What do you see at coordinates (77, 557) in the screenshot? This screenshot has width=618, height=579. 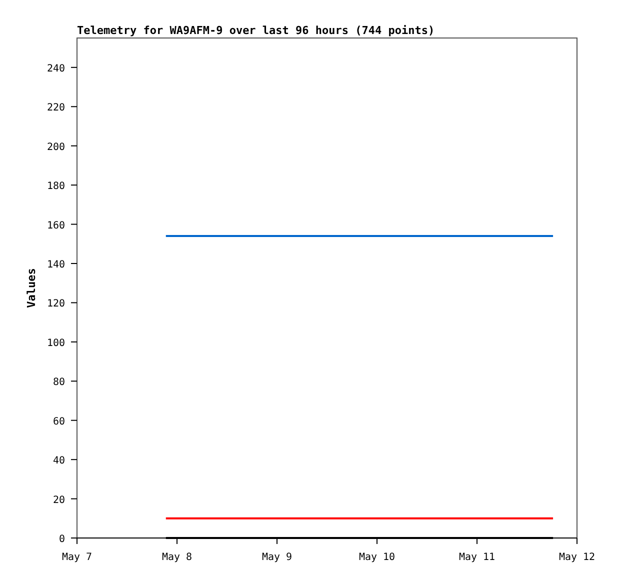 I see `x-tick-label: May 7` at bounding box center [77, 557].